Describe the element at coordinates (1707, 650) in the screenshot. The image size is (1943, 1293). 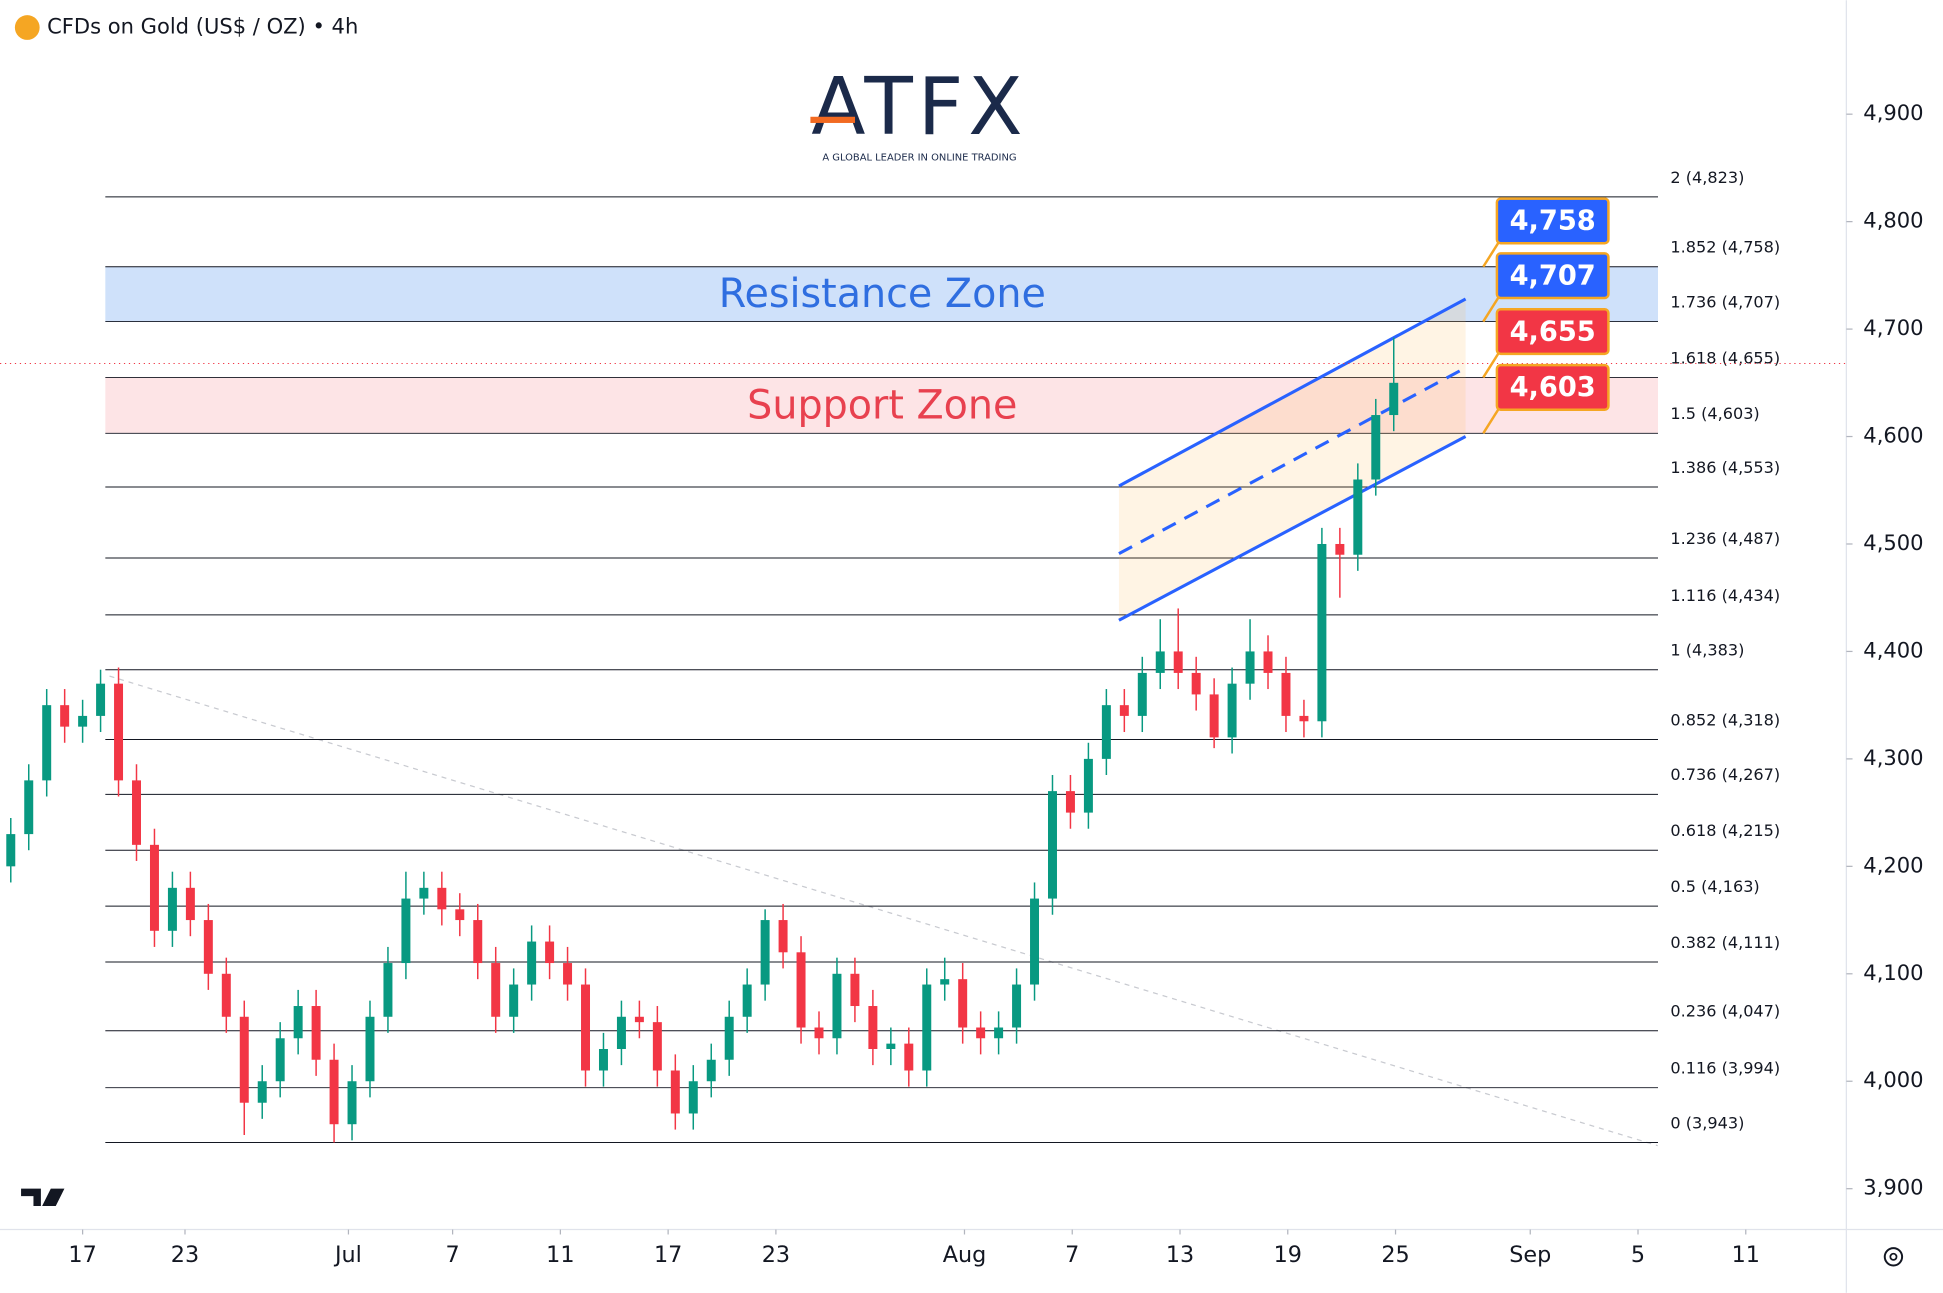
I see `fib-label: 1 (4,383)` at that location.